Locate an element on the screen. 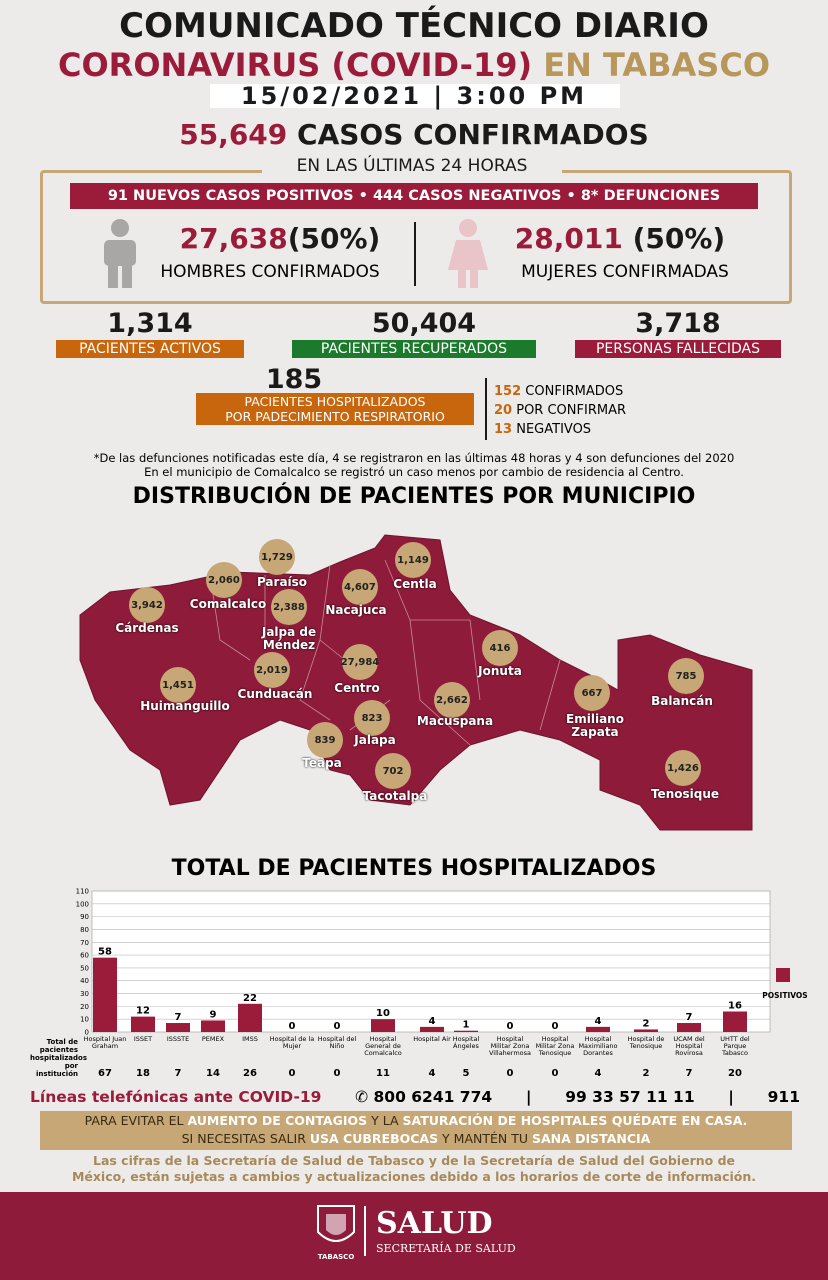  x-tick-label: Hospital Maximiliano Dorantes is located at coordinates (598, 1046).